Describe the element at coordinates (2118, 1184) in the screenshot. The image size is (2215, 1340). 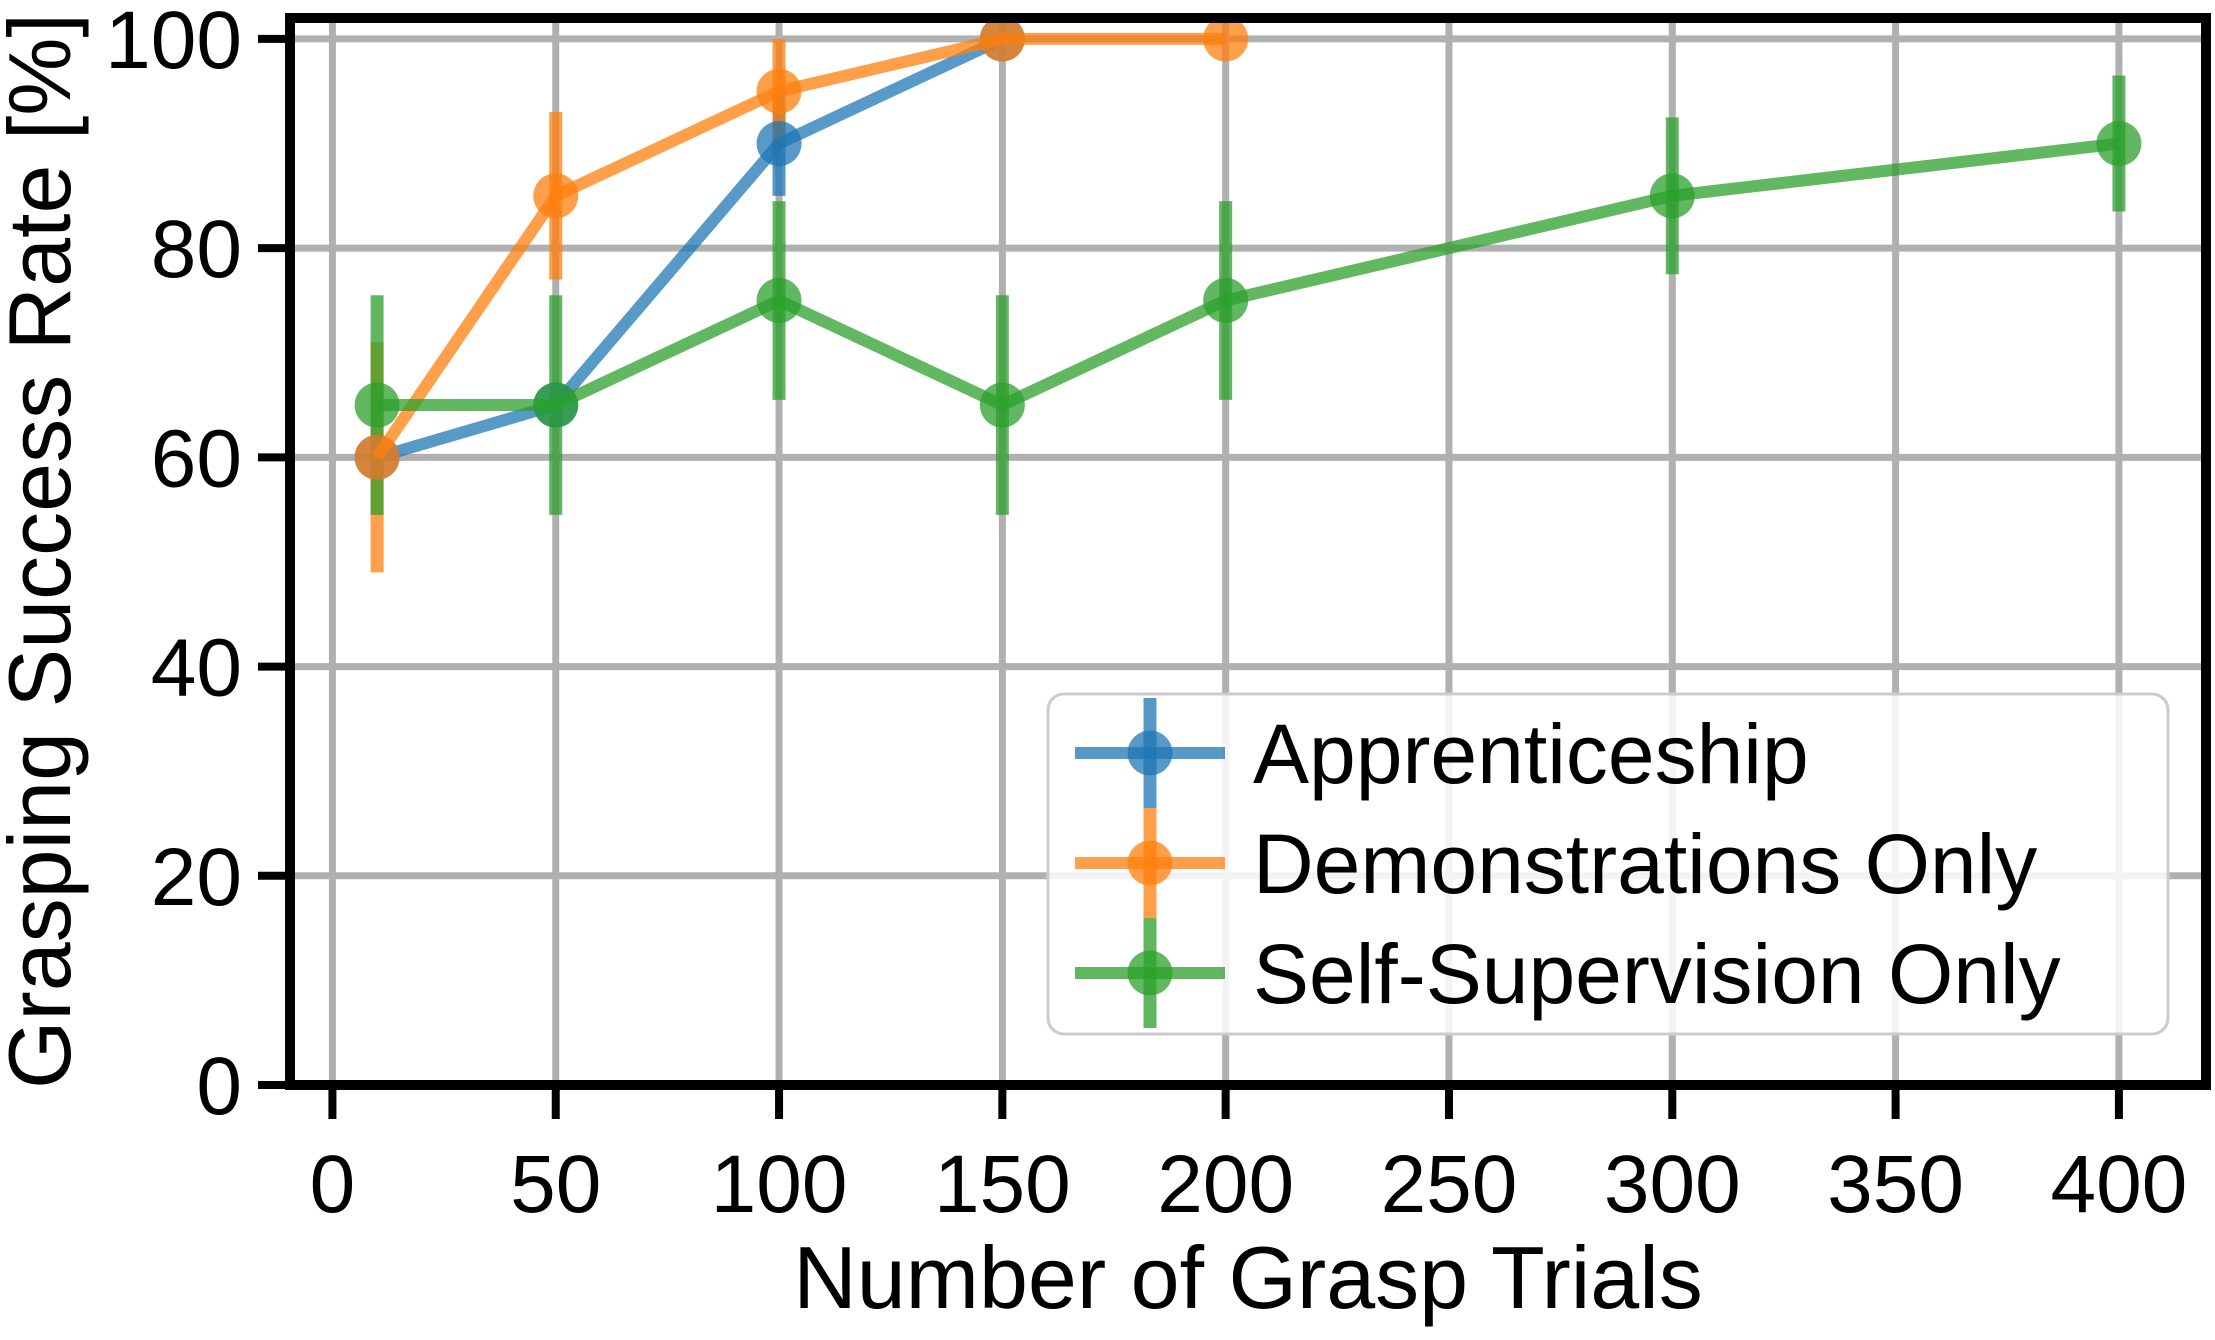
I see `x-tick-label: 400` at that location.